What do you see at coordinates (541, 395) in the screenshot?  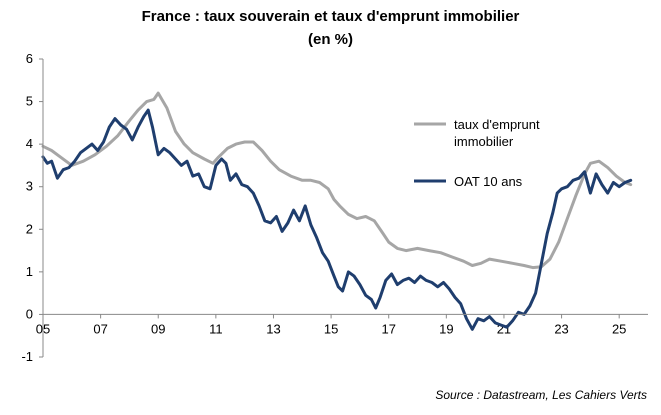 I see `source-note: Source : Datastream, Les Cahiers Verts` at bounding box center [541, 395].